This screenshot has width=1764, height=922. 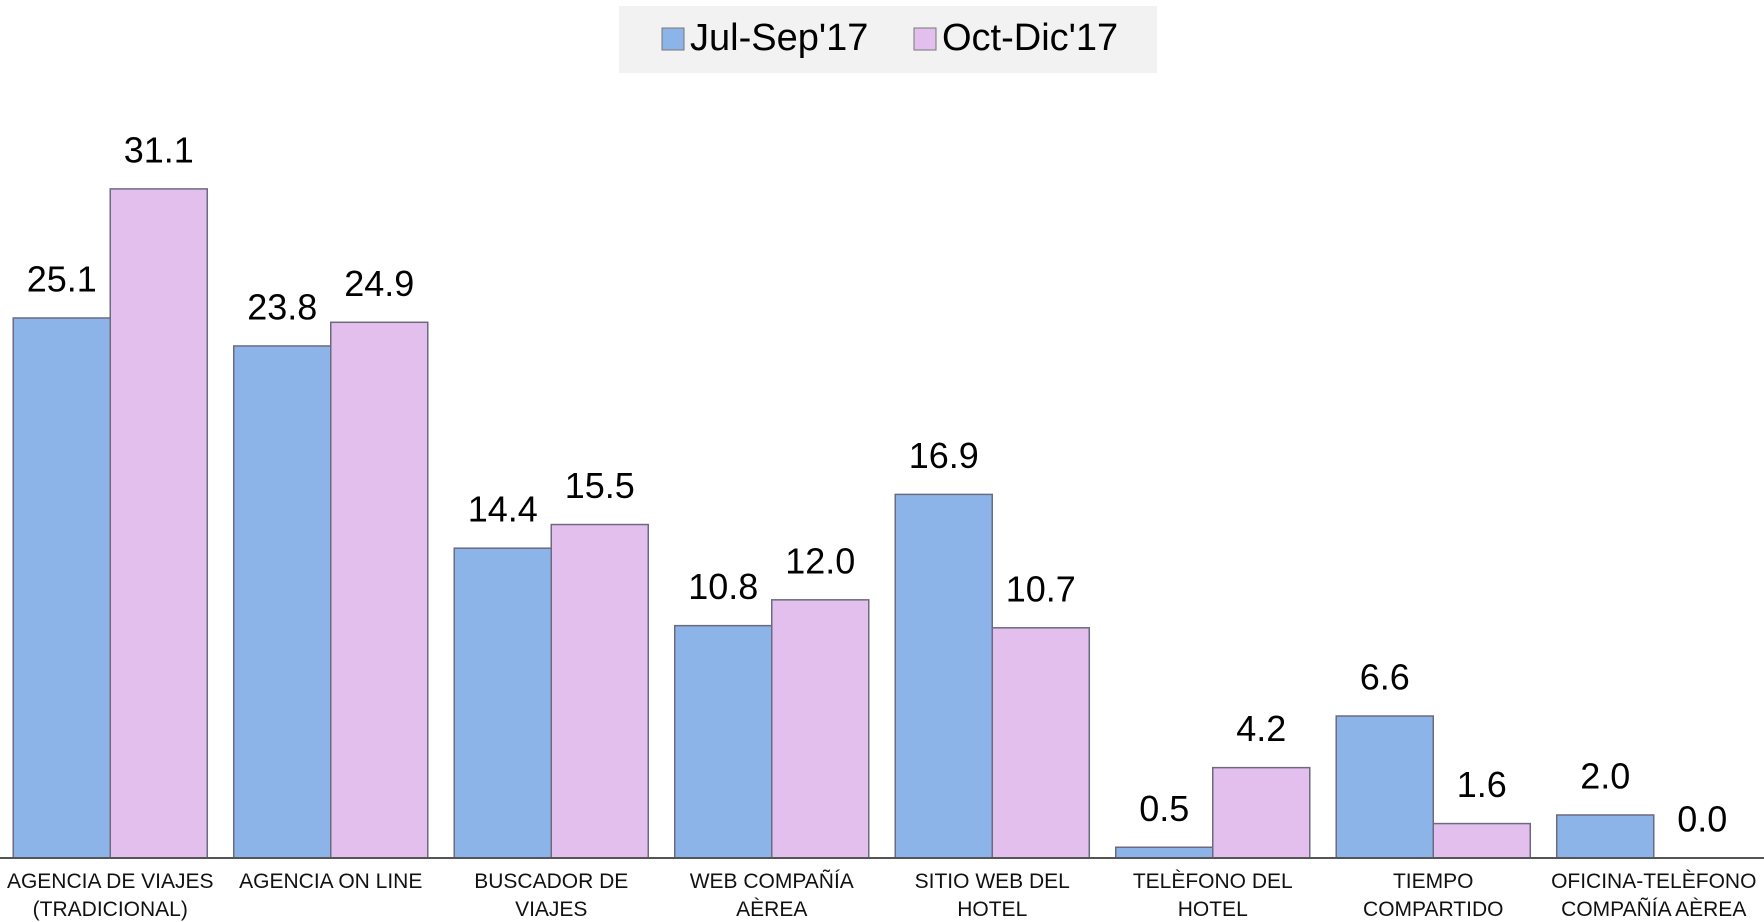 What do you see at coordinates (1482, 784) in the screenshot?
I see `data-label: 1.6` at bounding box center [1482, 784].